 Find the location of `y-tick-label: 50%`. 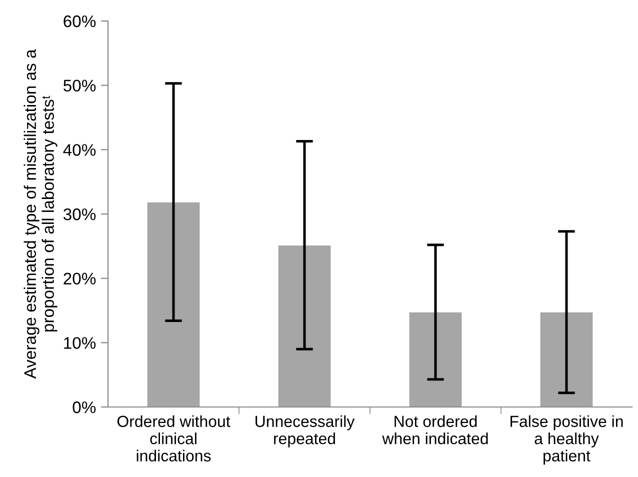

y-tick-label: 50% is located at coordinates (80, 86).